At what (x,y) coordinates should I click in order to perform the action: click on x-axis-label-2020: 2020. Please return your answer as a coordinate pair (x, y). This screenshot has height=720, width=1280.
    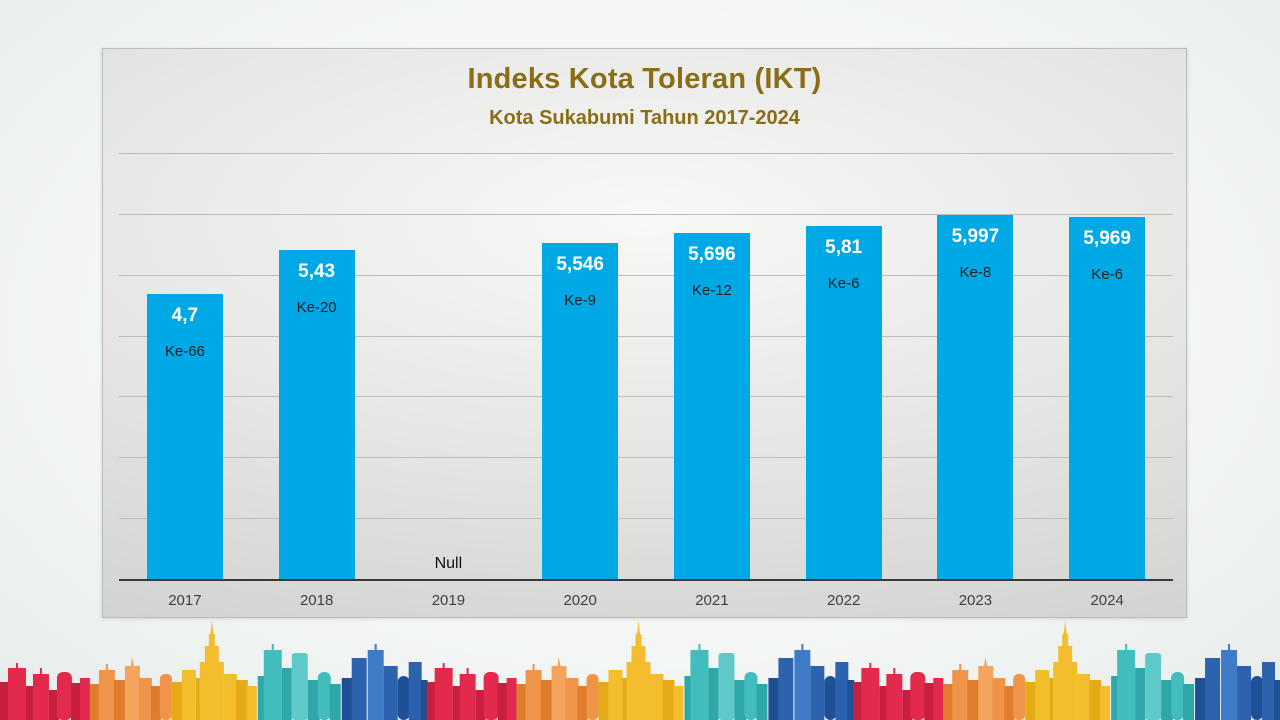
    Looking at the image, I should click on (580, 600).